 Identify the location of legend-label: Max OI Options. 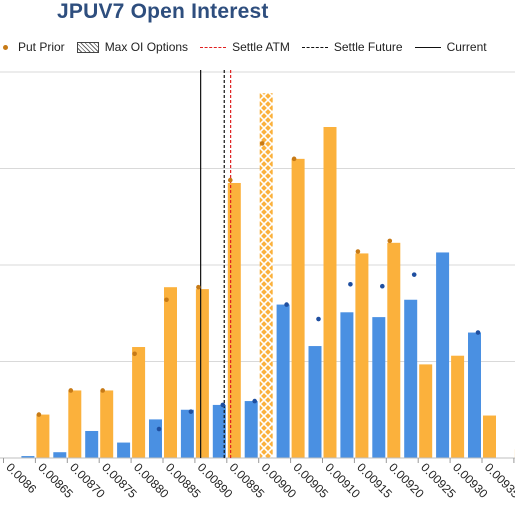
(146, 47).